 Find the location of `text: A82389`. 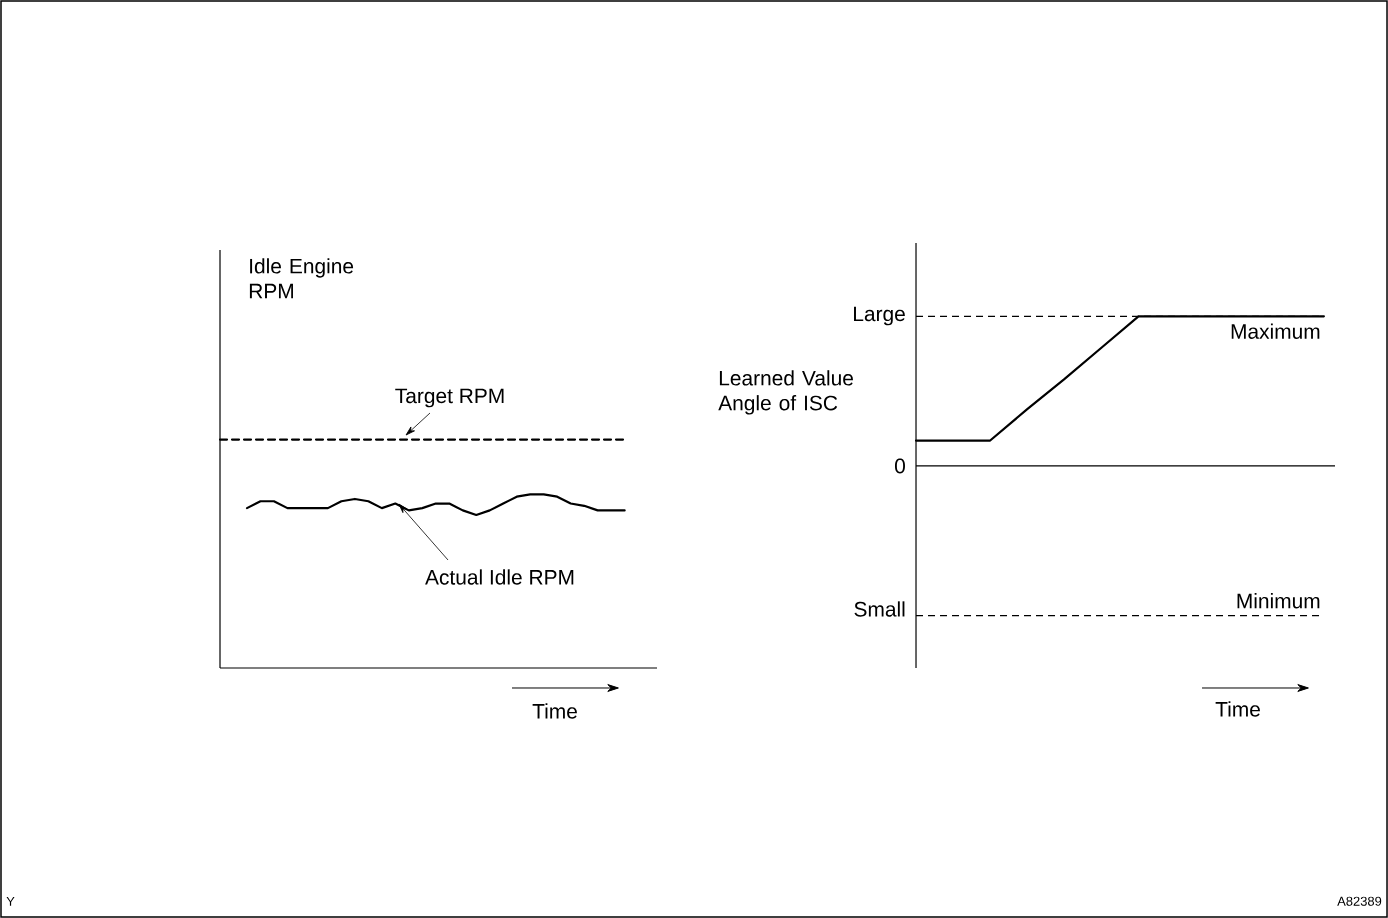

text: A82389 is located at coordinates (1359, 901).